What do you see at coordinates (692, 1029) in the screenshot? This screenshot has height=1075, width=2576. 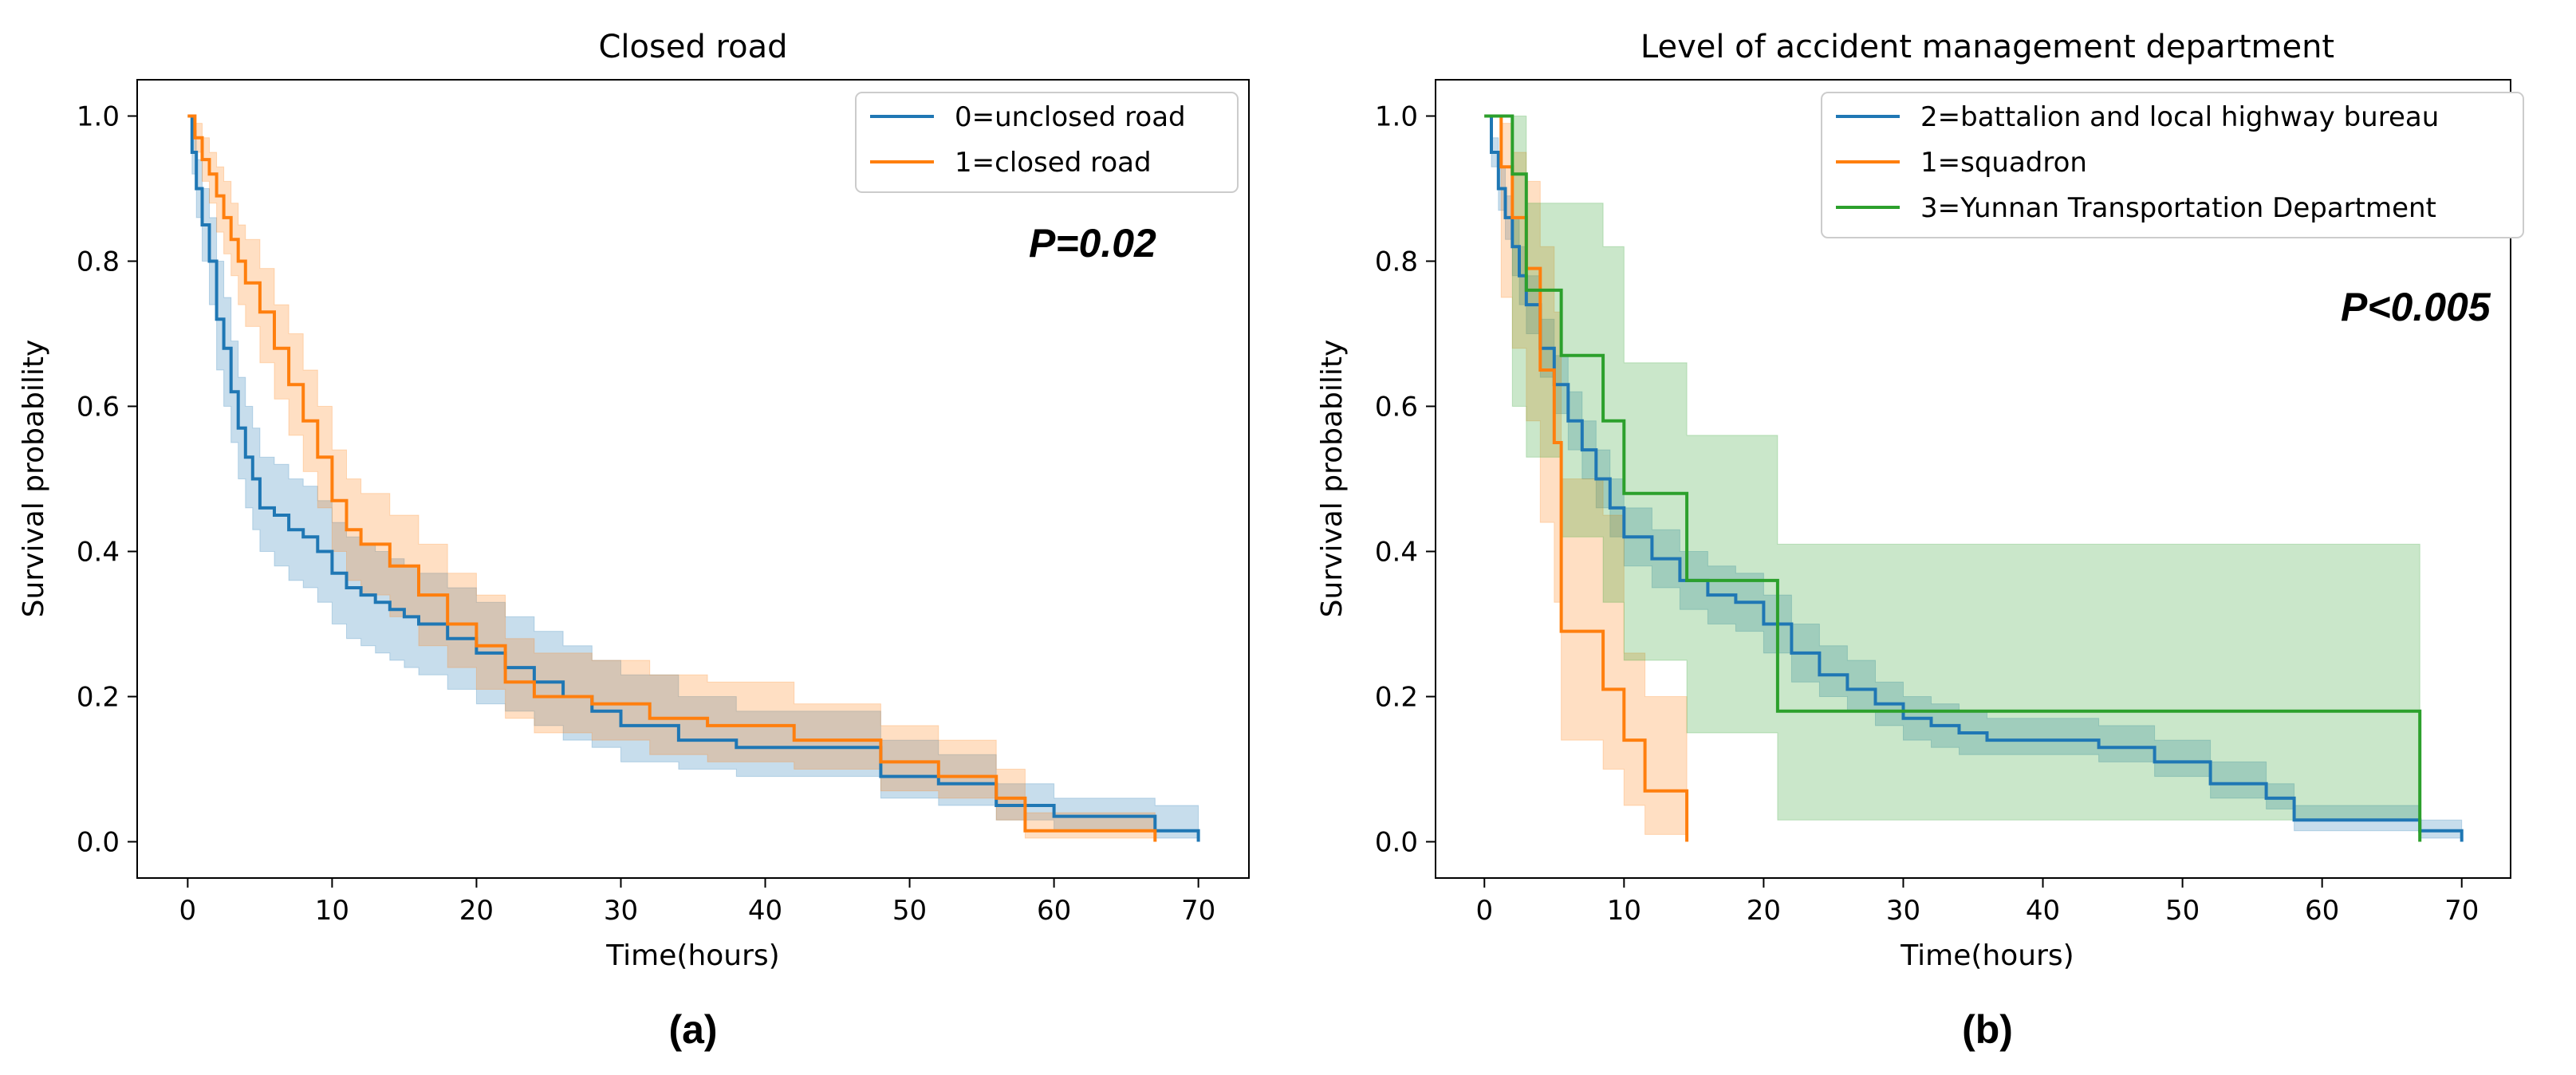 I see `panel-caption: (a)` at bounding box center [692, 1029].